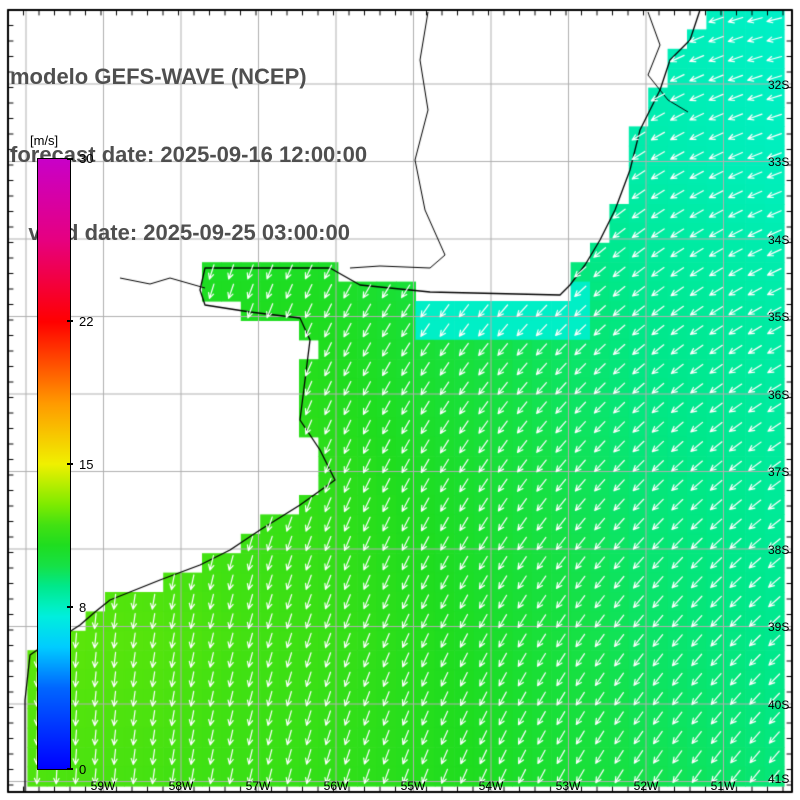 Image resolution: width=800 pixels, height=800 pixels. I want to click on longitude-label: 58W, so click(181, 786).